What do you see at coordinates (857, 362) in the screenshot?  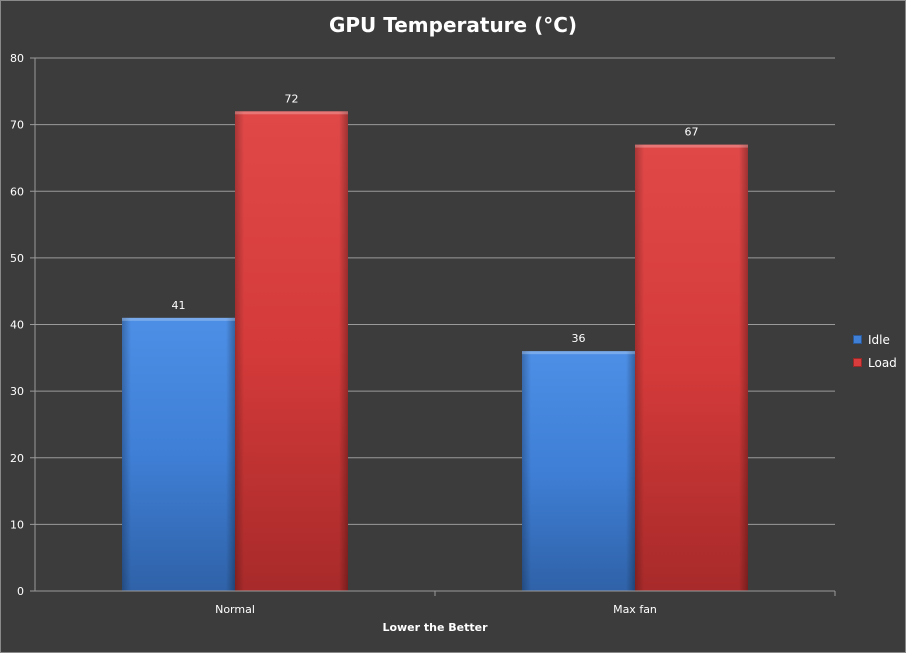 I see `legend-swatch-load` at bounding box center [857, 362].